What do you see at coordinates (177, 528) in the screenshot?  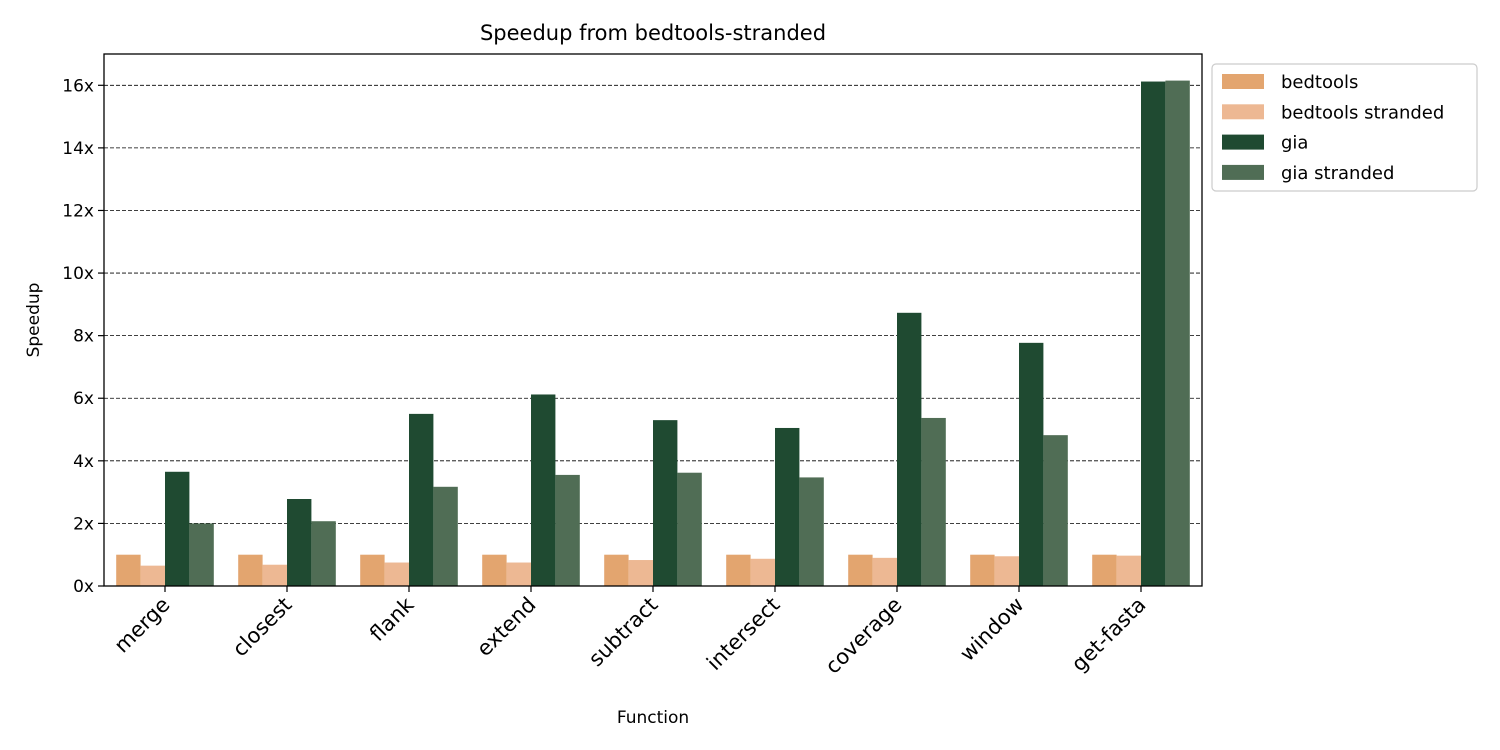 I see `bar-gia-merge` at bounding box center [177, 528].